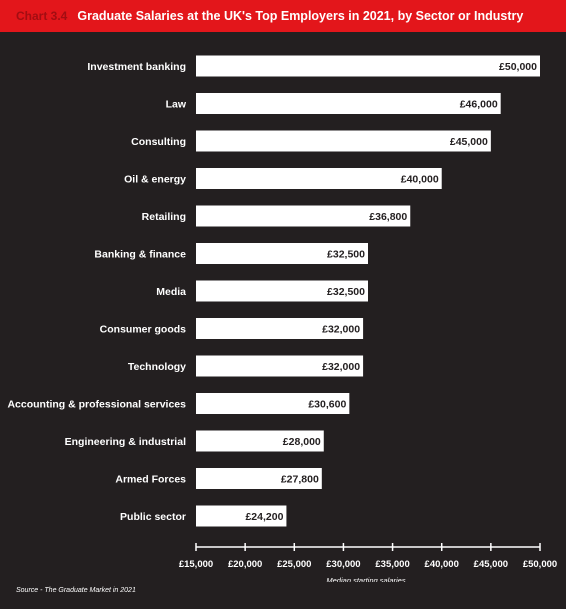 The height and width of the screenshot is (609, 566). I want to click on category-label: Oil & energy, so click(155, 180).